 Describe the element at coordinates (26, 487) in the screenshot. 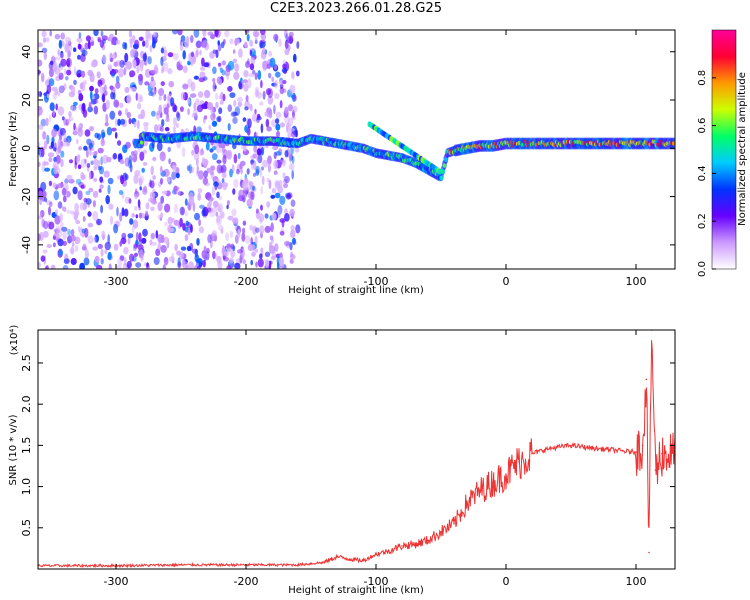

I see `snr-y-tick-label: 1.0` at that location.